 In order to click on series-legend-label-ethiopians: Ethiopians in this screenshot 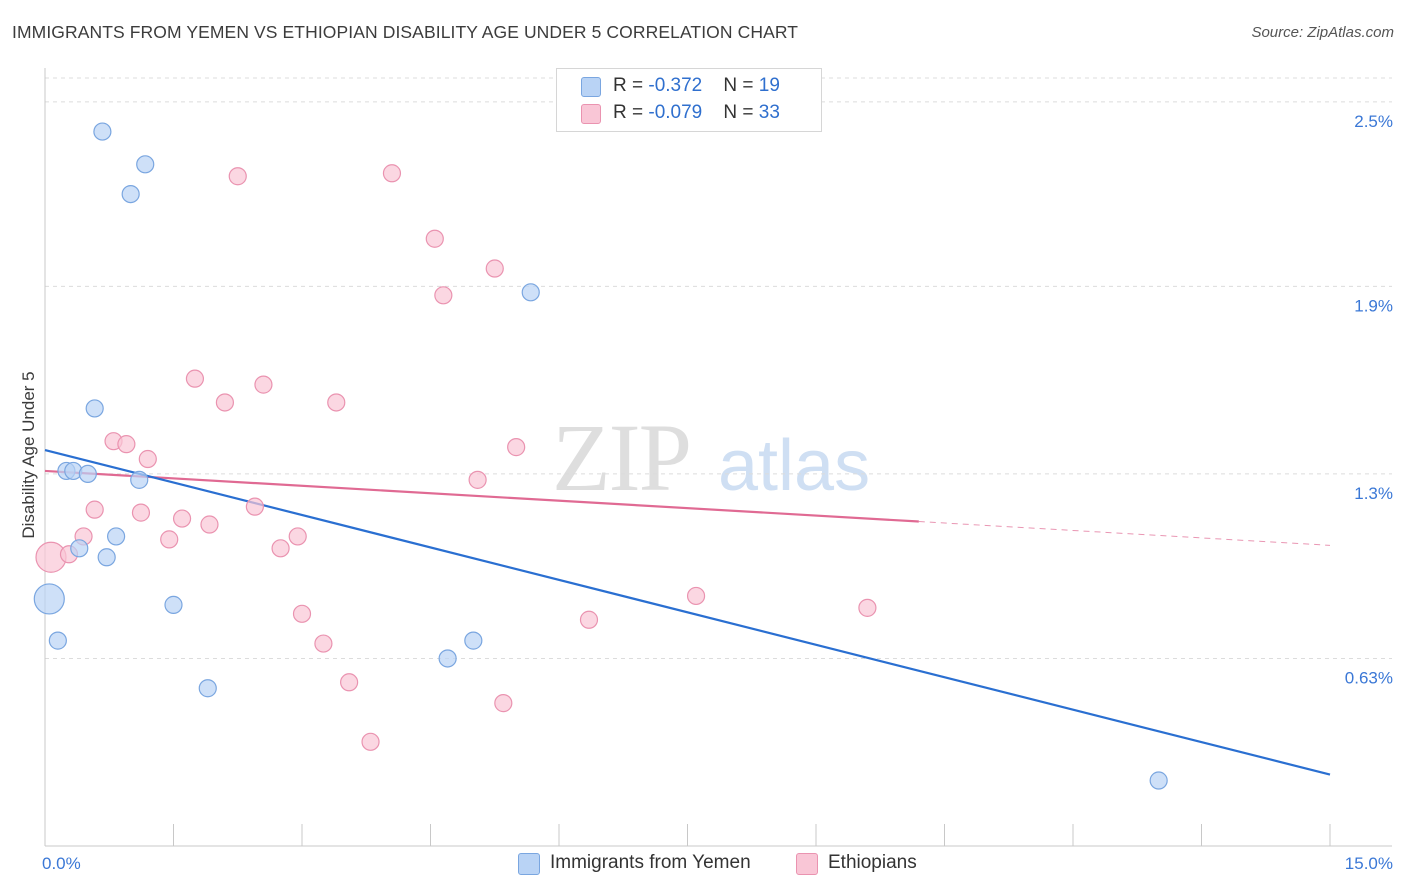, I will do `click(872, 862)`.